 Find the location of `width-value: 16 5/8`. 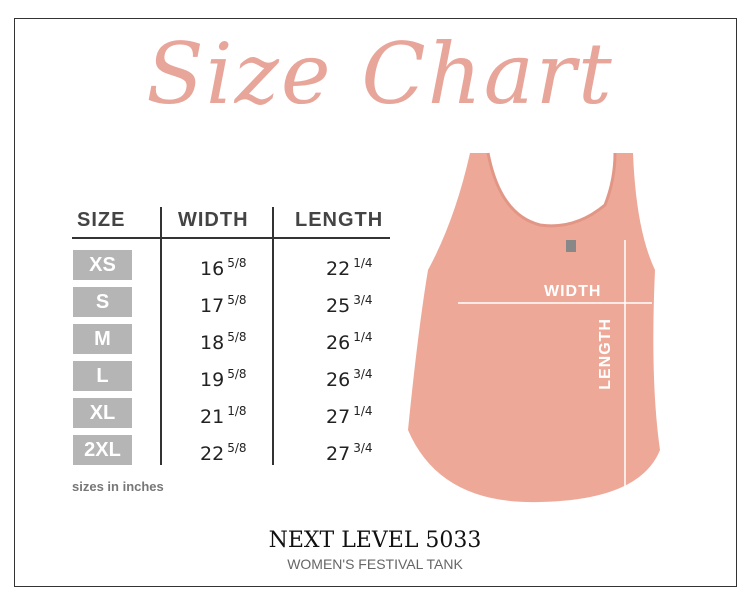

width-value: 16 5/8 is located at coordinates (223, 268).